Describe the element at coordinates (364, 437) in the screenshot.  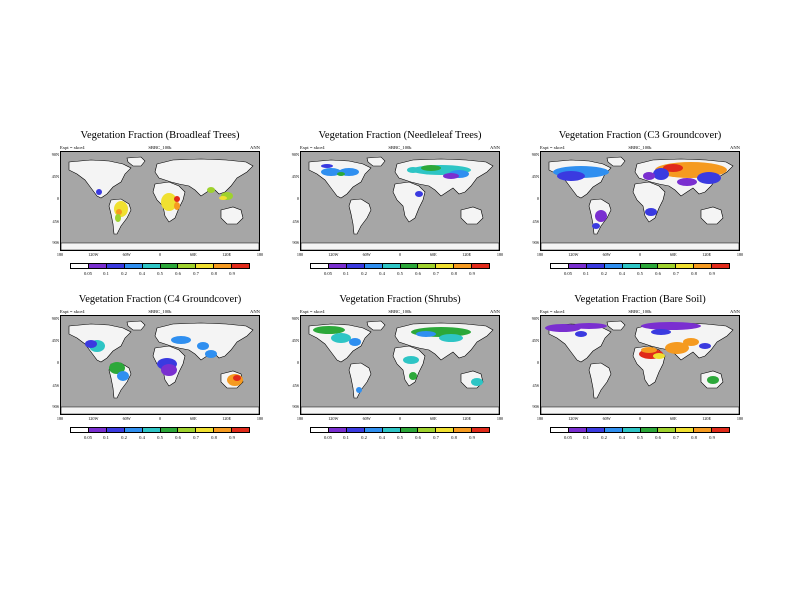
I see `colorbar-tick-label: 0.2` at that location.